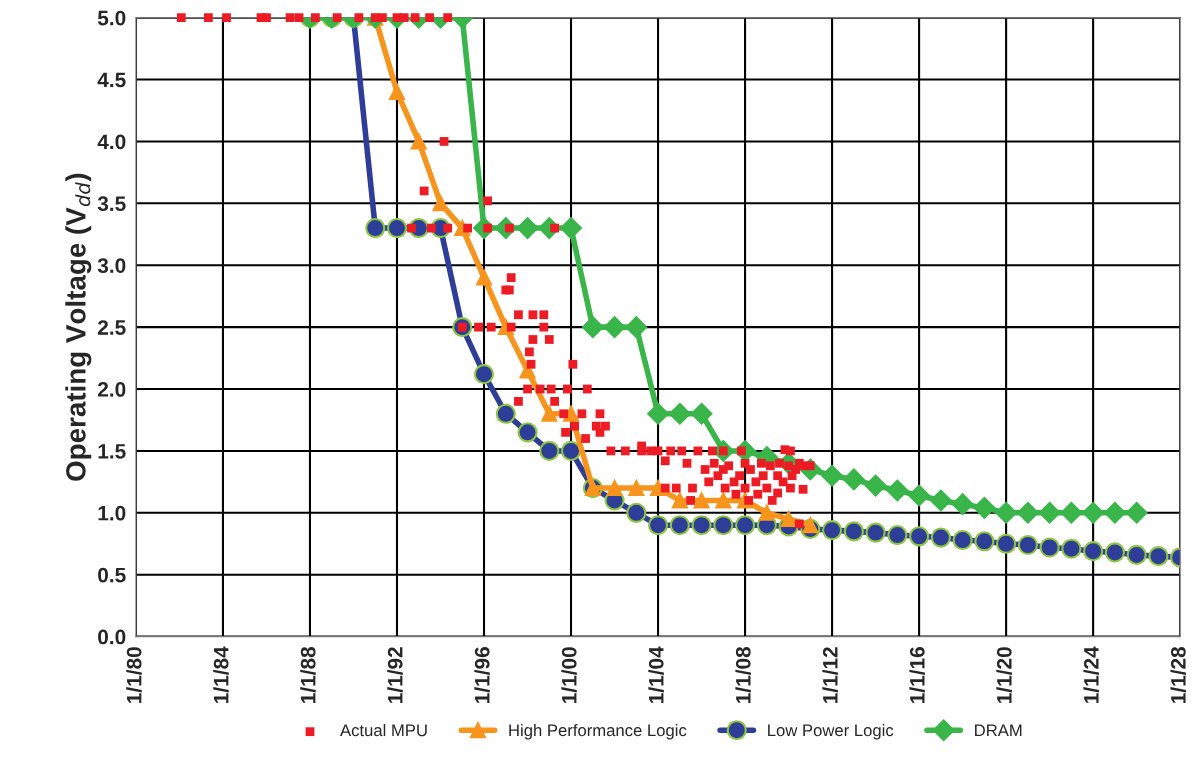 This screenshot has height=767, width=1203. I want to click on x-tick-label: 1/1/84, so click(221, 674).